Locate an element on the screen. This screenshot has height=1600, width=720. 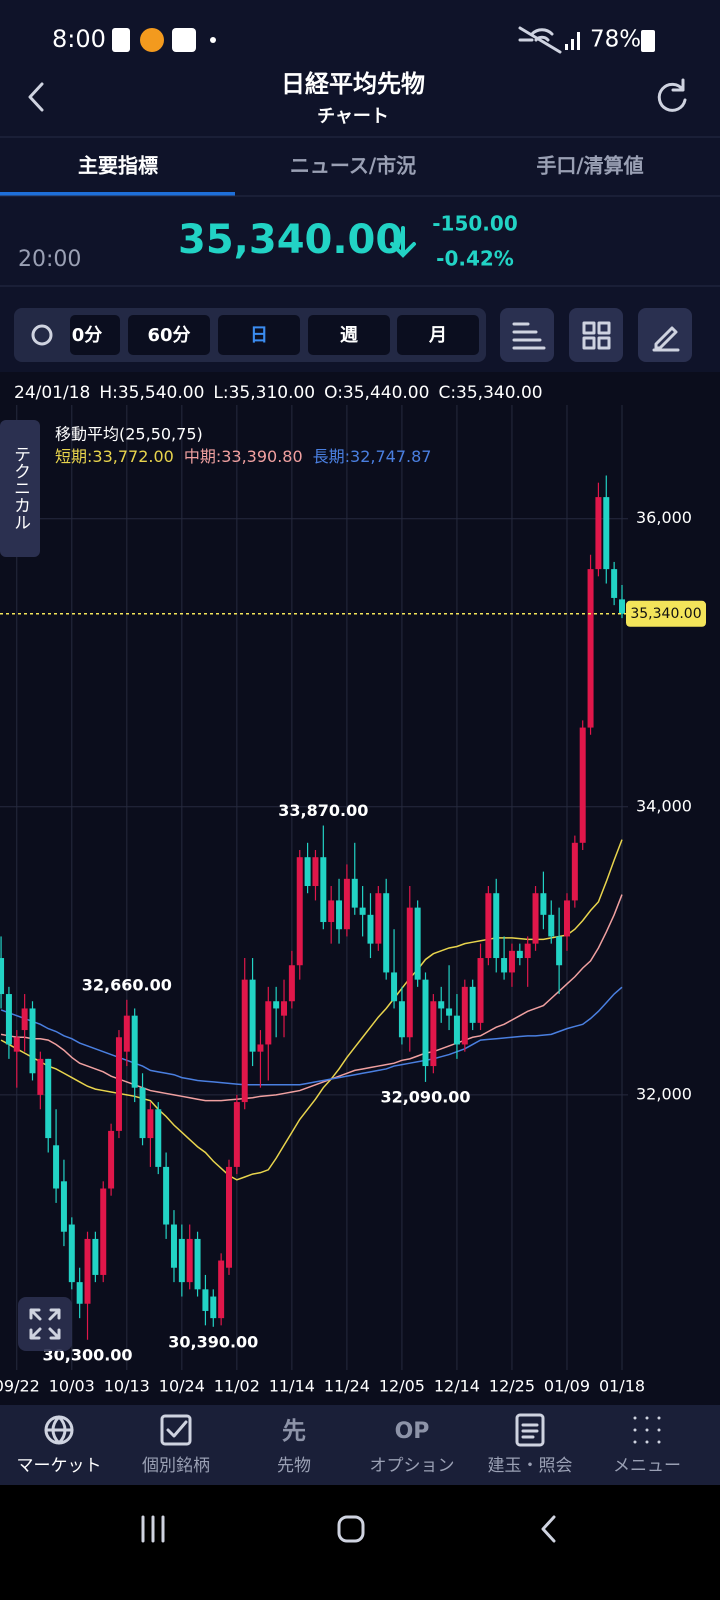
ohlc-open: O:35,440.00 is located at coordinates (376, 393).